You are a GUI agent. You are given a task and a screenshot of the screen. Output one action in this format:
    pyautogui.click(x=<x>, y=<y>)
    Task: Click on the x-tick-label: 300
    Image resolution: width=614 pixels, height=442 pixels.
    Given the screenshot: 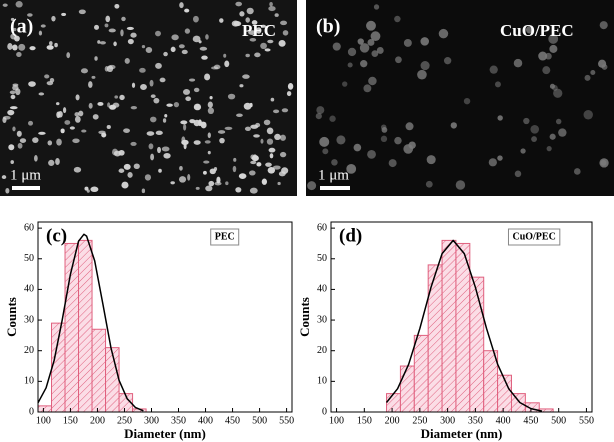 What is the action you would take?
    pyautogui.click(x=447, y=420)
    